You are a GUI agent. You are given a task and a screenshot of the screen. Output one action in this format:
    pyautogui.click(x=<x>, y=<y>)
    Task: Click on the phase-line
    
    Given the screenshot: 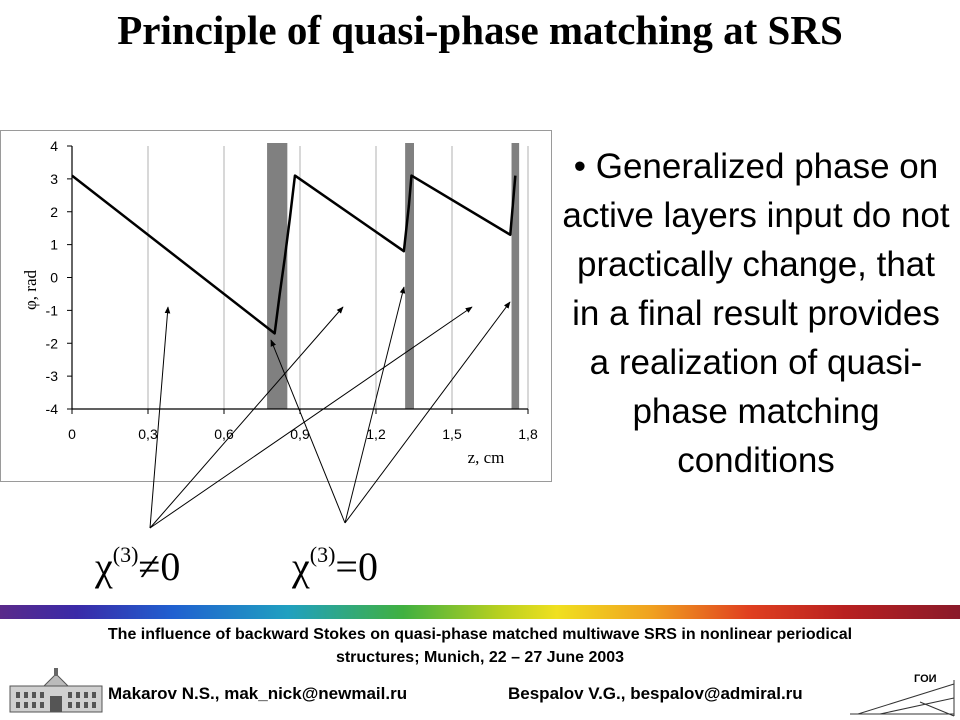 What is the action you would take?
    pyautogui.click(x=294, y=254)
    